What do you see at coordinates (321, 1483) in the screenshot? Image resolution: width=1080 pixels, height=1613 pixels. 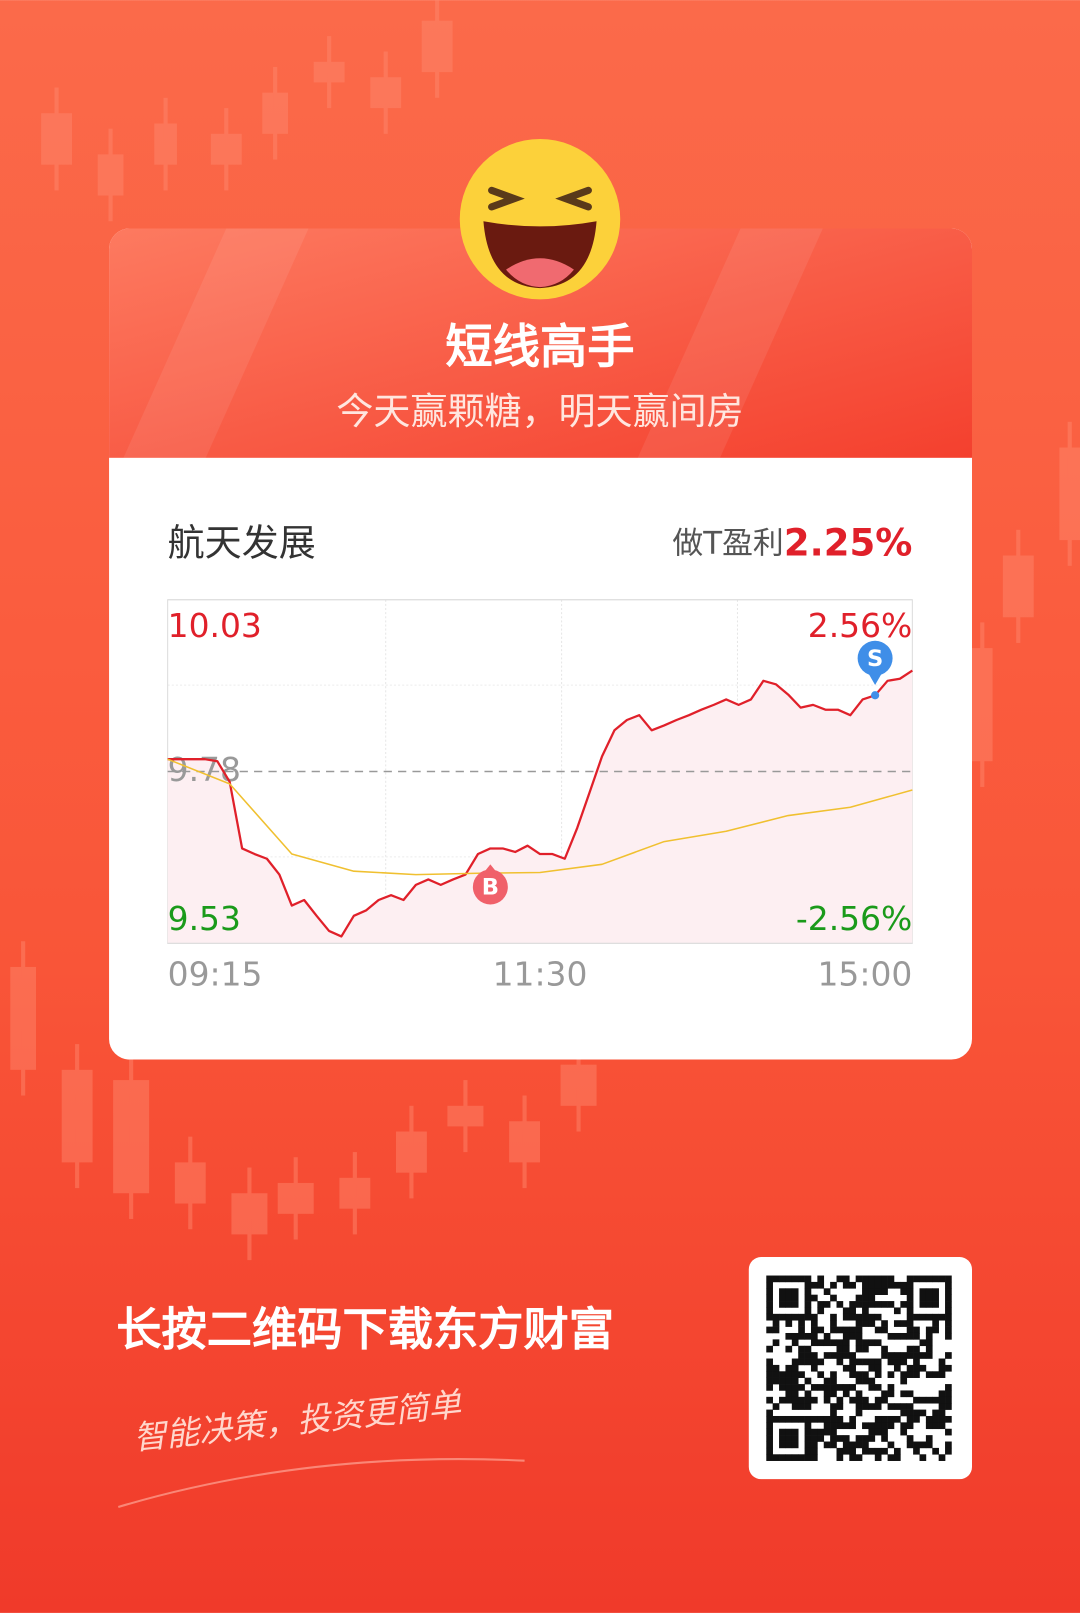 I see `swash` at bounding box center [321, 1483].